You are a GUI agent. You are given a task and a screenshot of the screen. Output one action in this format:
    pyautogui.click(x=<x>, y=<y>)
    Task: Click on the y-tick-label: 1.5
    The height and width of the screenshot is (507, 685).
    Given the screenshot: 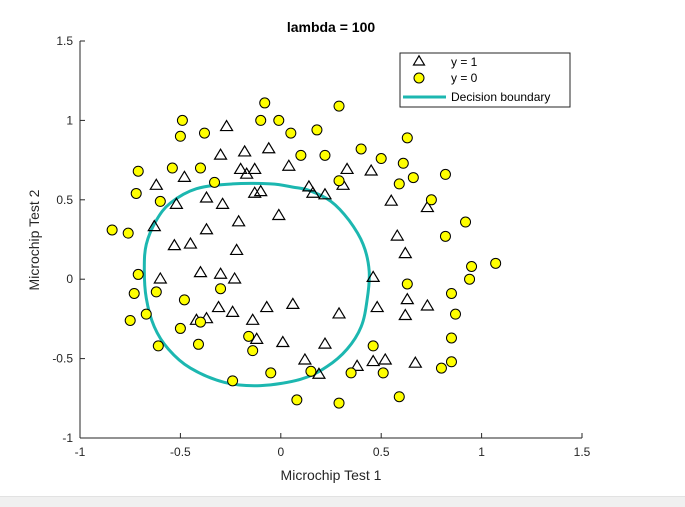 What is the action you would take?
    pyautogui.click(x=64, y=41)
    